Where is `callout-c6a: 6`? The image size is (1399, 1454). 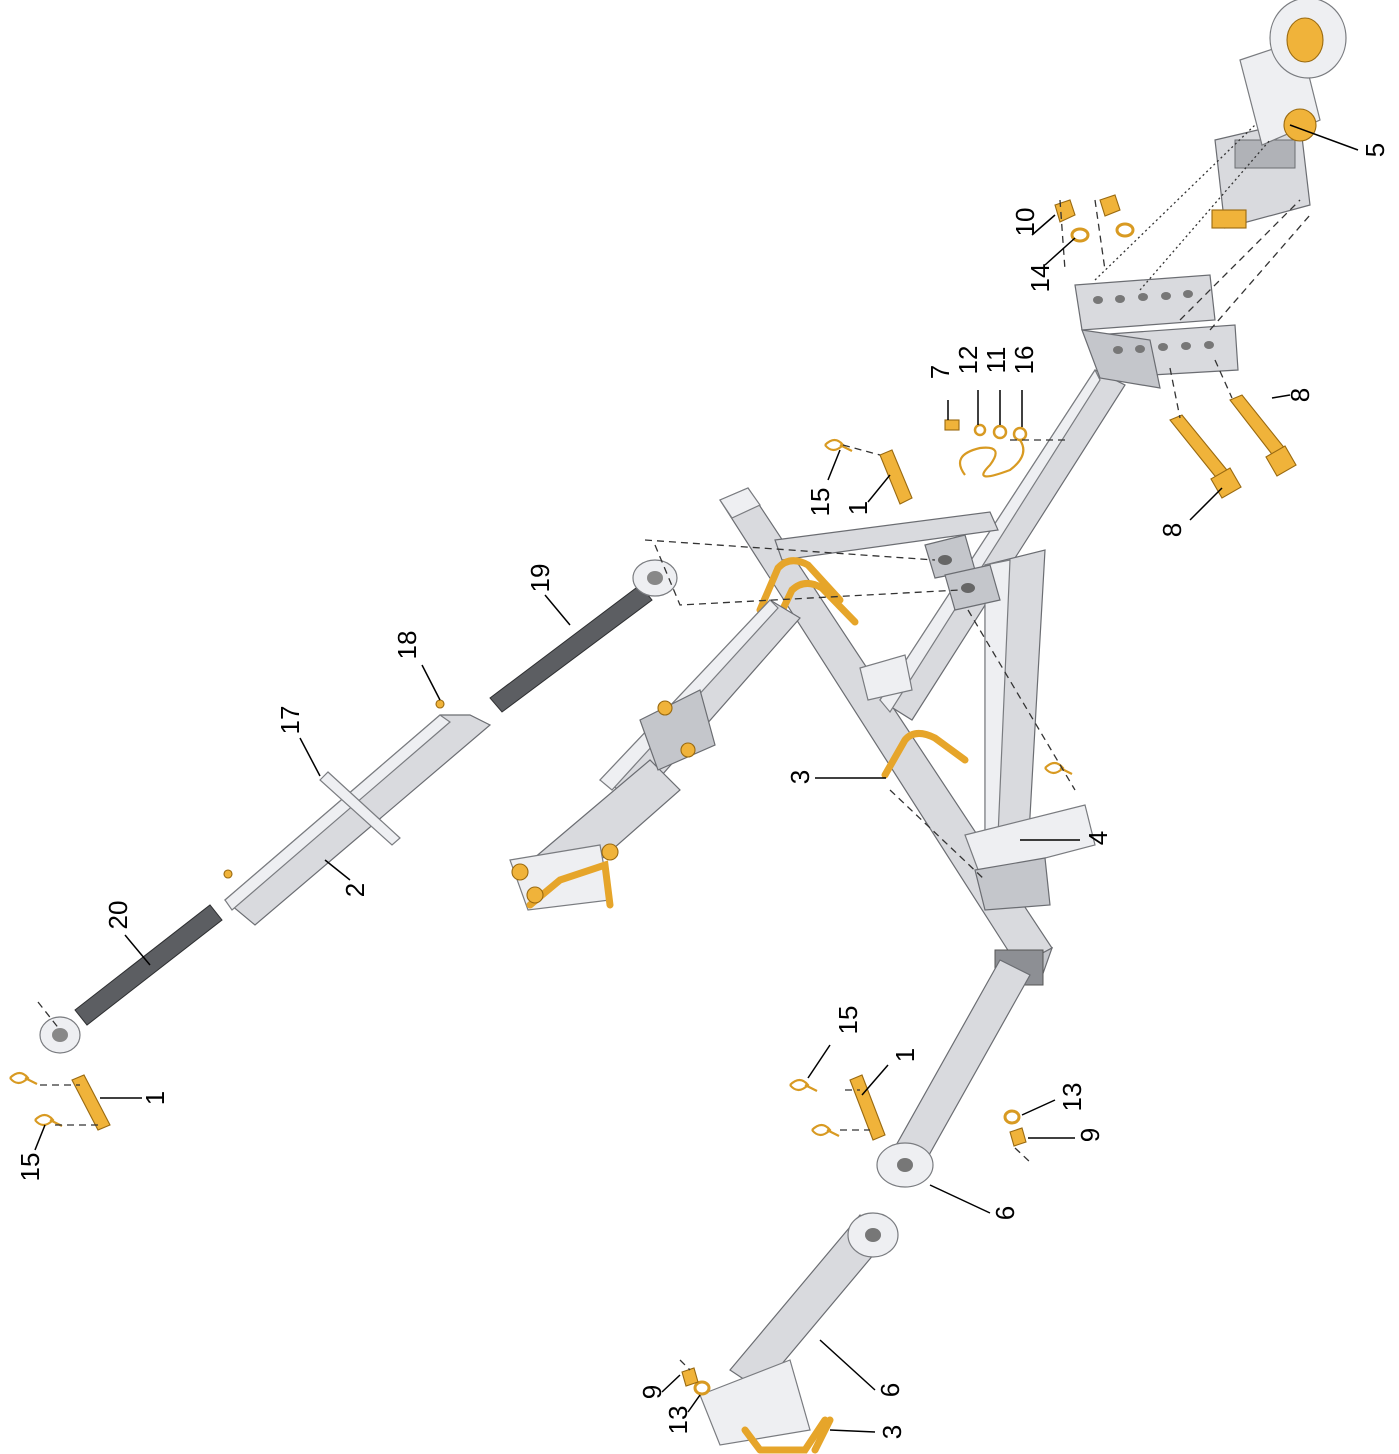 callout-c6a: 6 is located at coordinates (1005, 1213).